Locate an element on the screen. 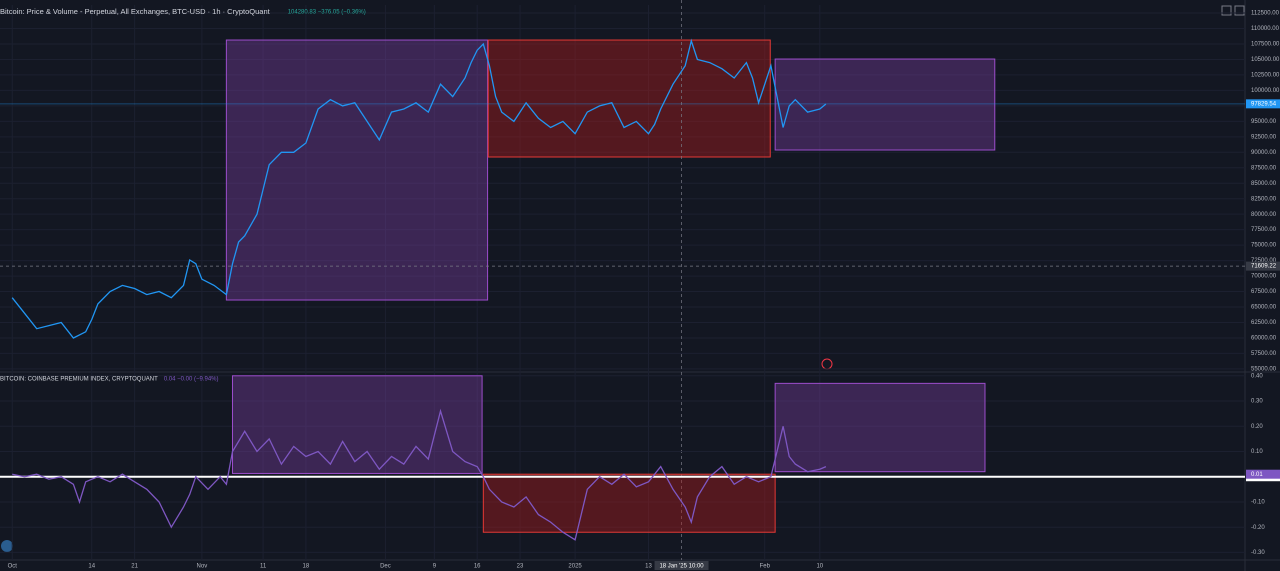 This screenshot has width=1280, height=571. y-tick-label: 0.30 is located at coordinates (1257, 402).